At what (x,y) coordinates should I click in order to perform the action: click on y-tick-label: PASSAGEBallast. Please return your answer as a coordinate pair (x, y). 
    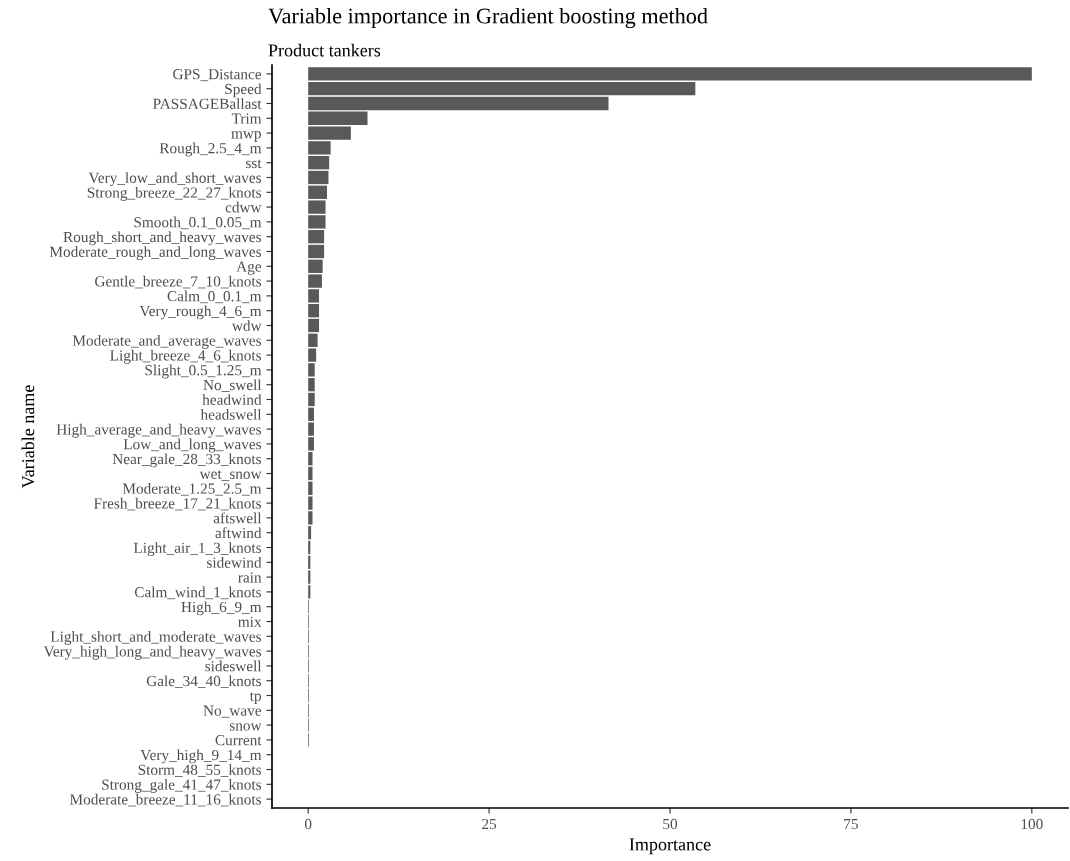
    Looking at the image, I should click on (207, 103).